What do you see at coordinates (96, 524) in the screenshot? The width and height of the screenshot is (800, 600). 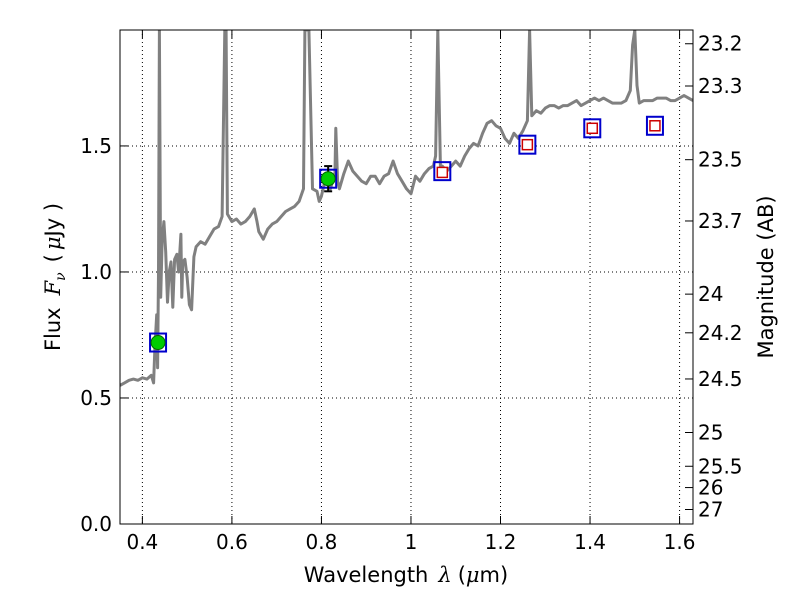 I see `y-tick-label: 0.0` at bounding box center [96, 524].